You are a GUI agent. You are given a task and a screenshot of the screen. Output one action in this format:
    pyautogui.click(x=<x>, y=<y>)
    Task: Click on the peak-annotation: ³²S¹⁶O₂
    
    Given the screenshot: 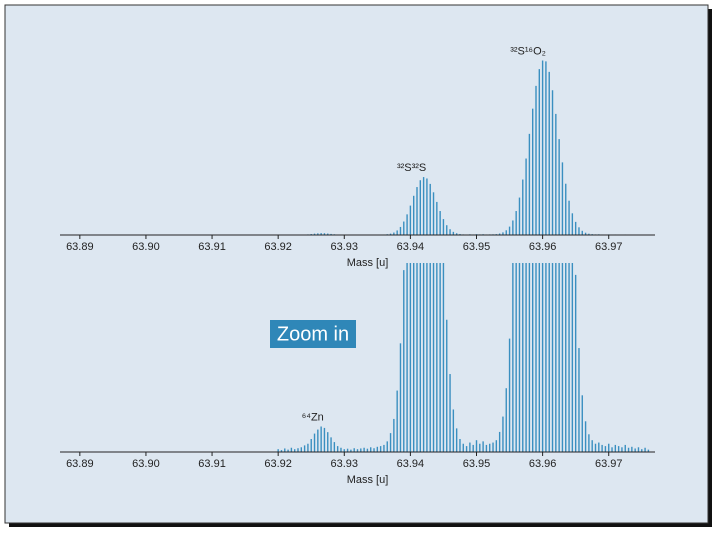 What is the action you would take?
    pyautogui.click(x=528, y=51)
    